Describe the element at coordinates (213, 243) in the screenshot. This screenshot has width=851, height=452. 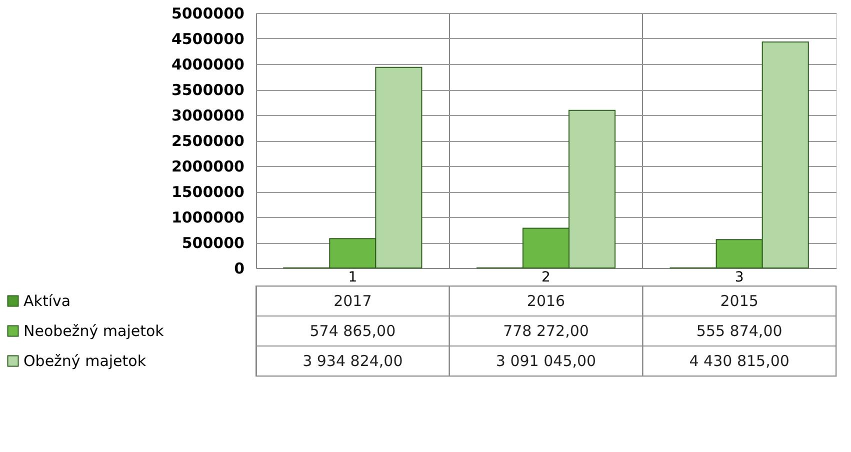
I see `y-tick-label: 500000` at that location.